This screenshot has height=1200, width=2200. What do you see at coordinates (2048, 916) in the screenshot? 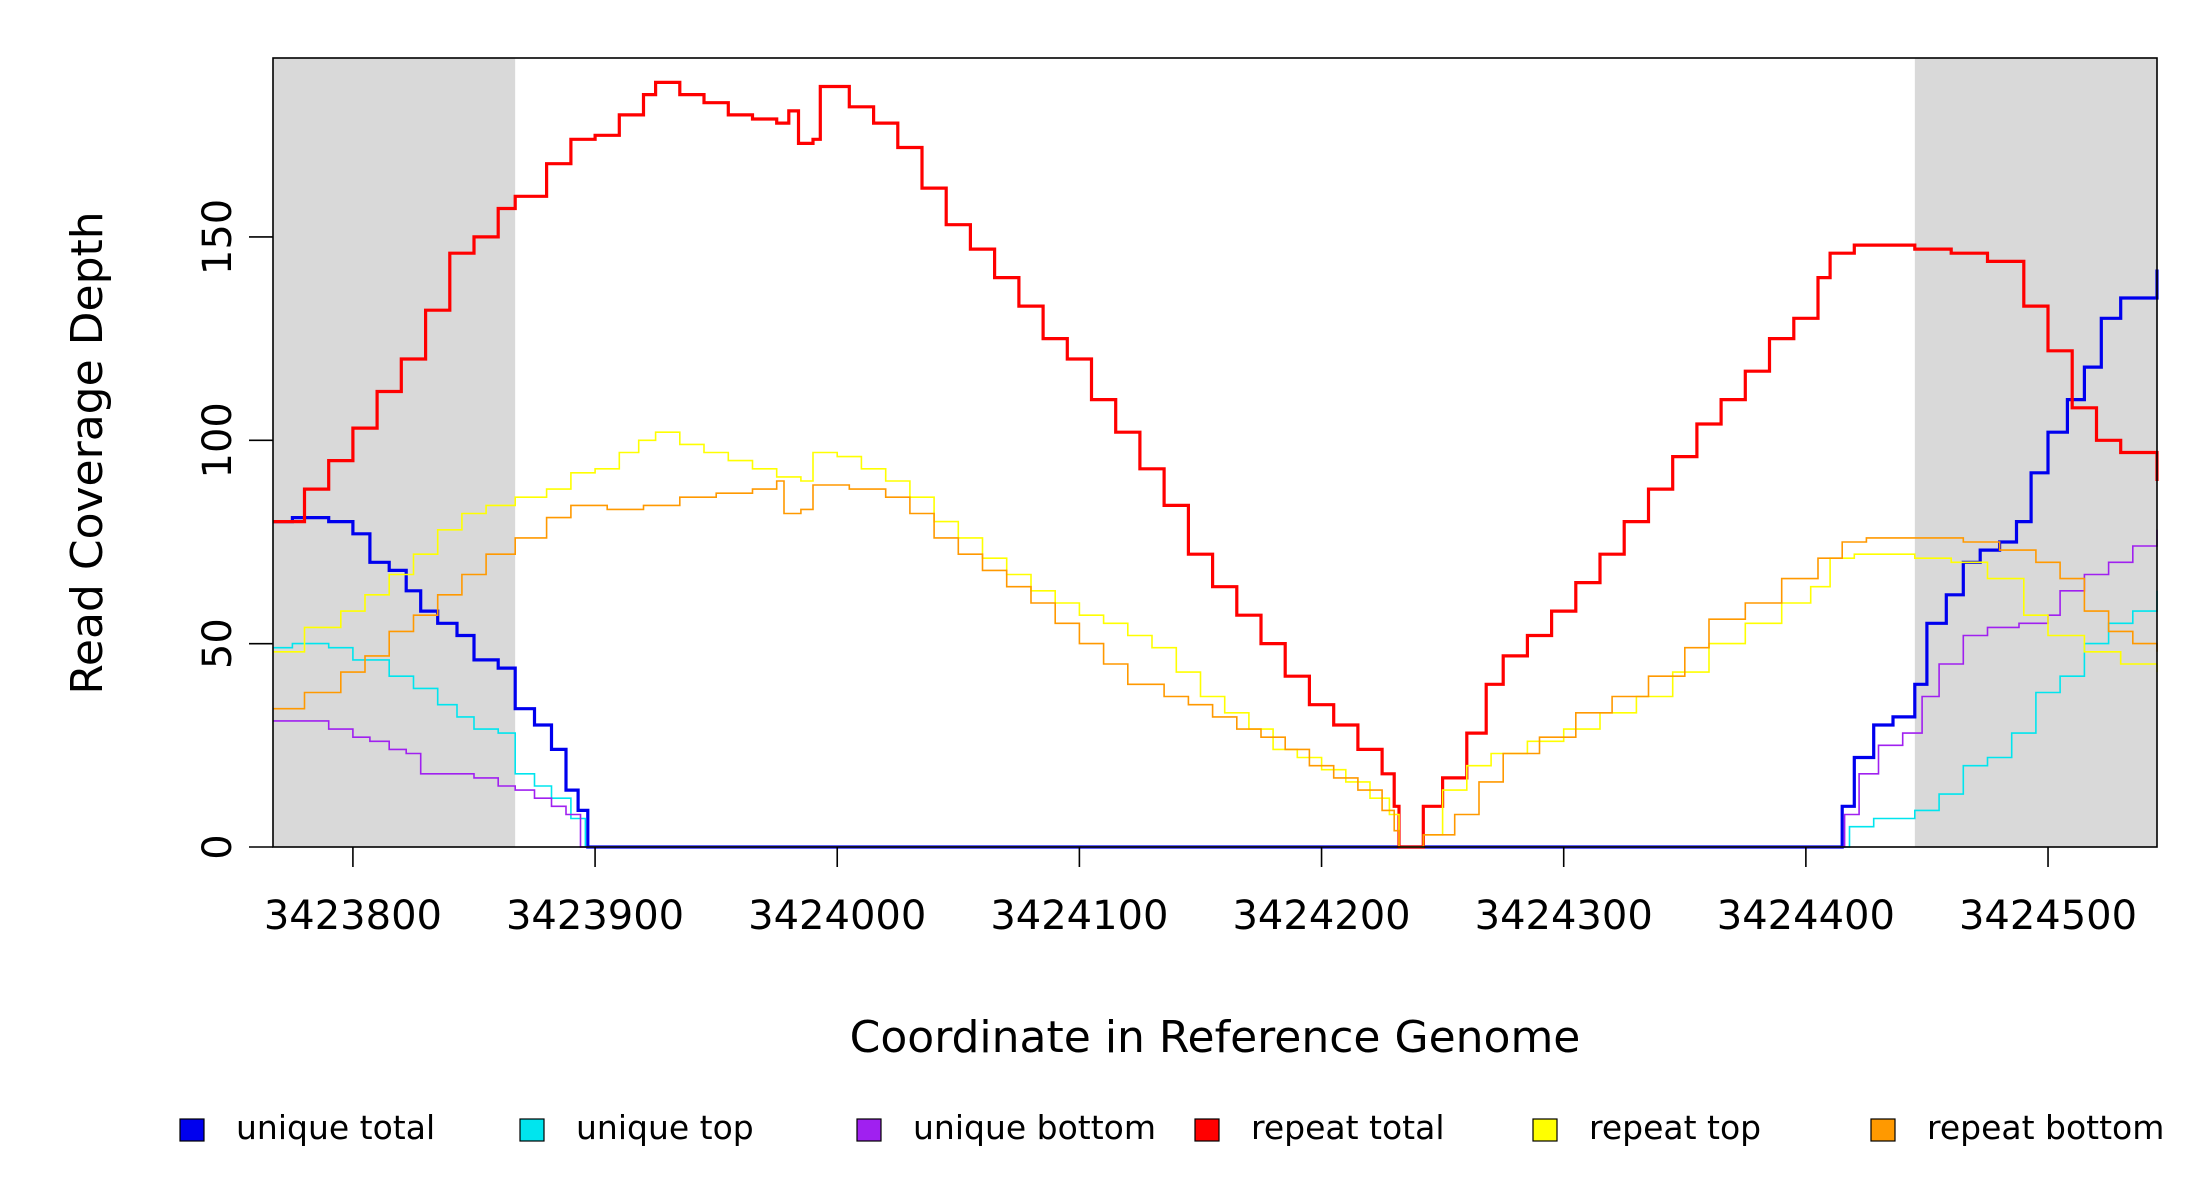
I see `x-tick-label: 3424500` at bounding box center [2048, 916].